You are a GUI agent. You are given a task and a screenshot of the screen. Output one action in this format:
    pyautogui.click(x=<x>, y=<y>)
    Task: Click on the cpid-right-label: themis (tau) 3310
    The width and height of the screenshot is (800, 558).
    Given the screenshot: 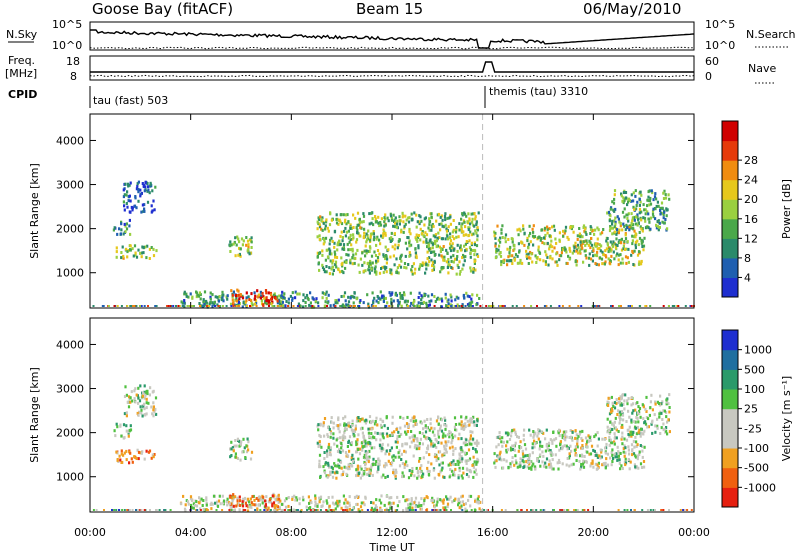 What is the action you would take?
    pyautogui.click(x=538, y=91)
    